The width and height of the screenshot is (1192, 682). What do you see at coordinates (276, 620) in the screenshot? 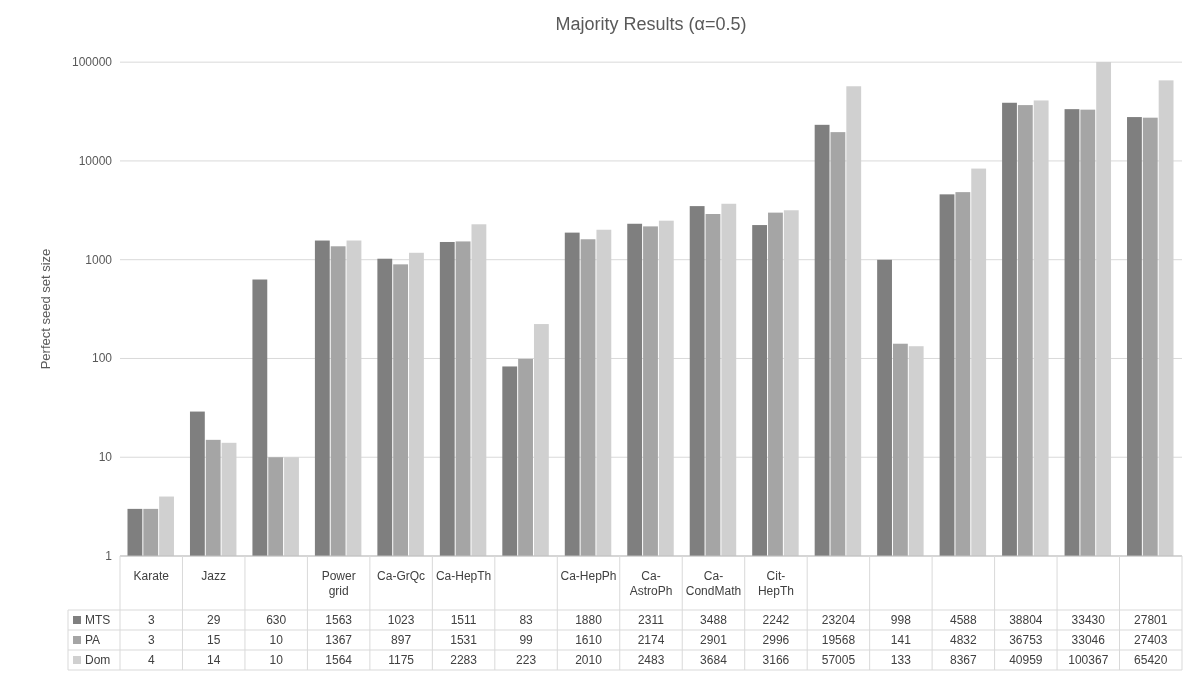
I see `data-label: 630` at bounding box center [276, 620].